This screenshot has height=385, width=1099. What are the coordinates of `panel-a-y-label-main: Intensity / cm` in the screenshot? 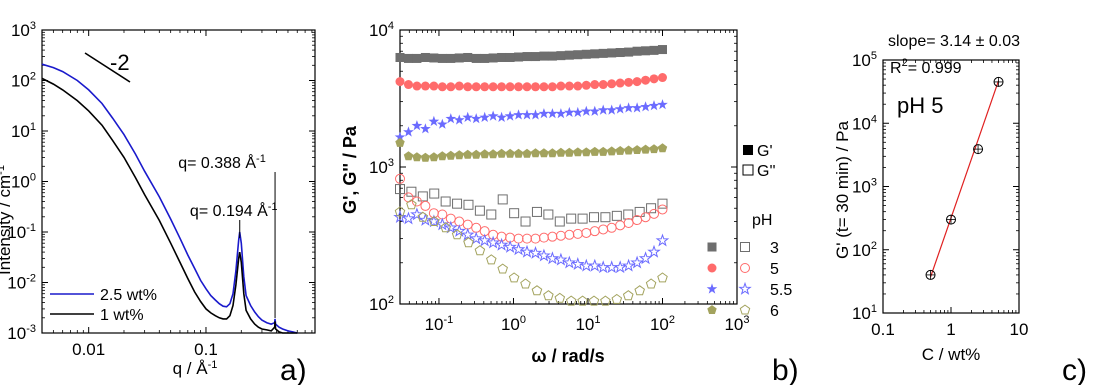 It's located at (7, 225).